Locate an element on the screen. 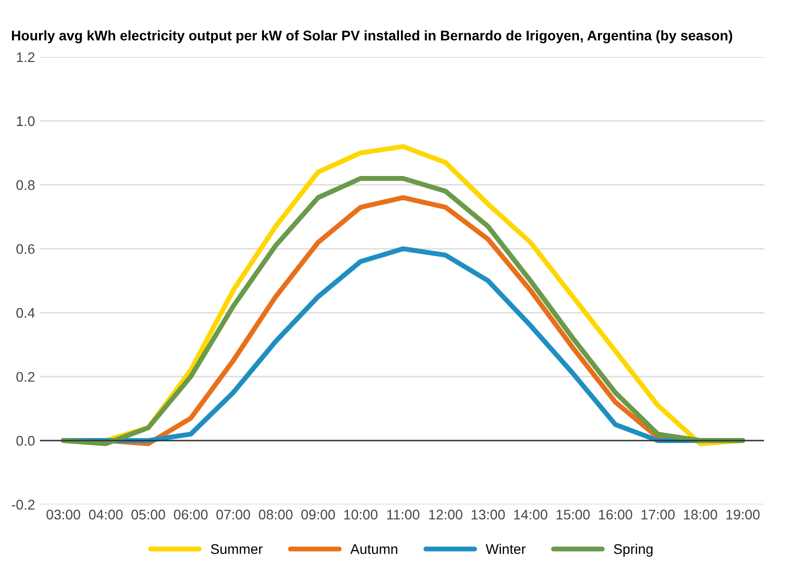 This screenshot has height=570, width=800. x-tick-label: 07:00 is located at coordinates (233, 515).